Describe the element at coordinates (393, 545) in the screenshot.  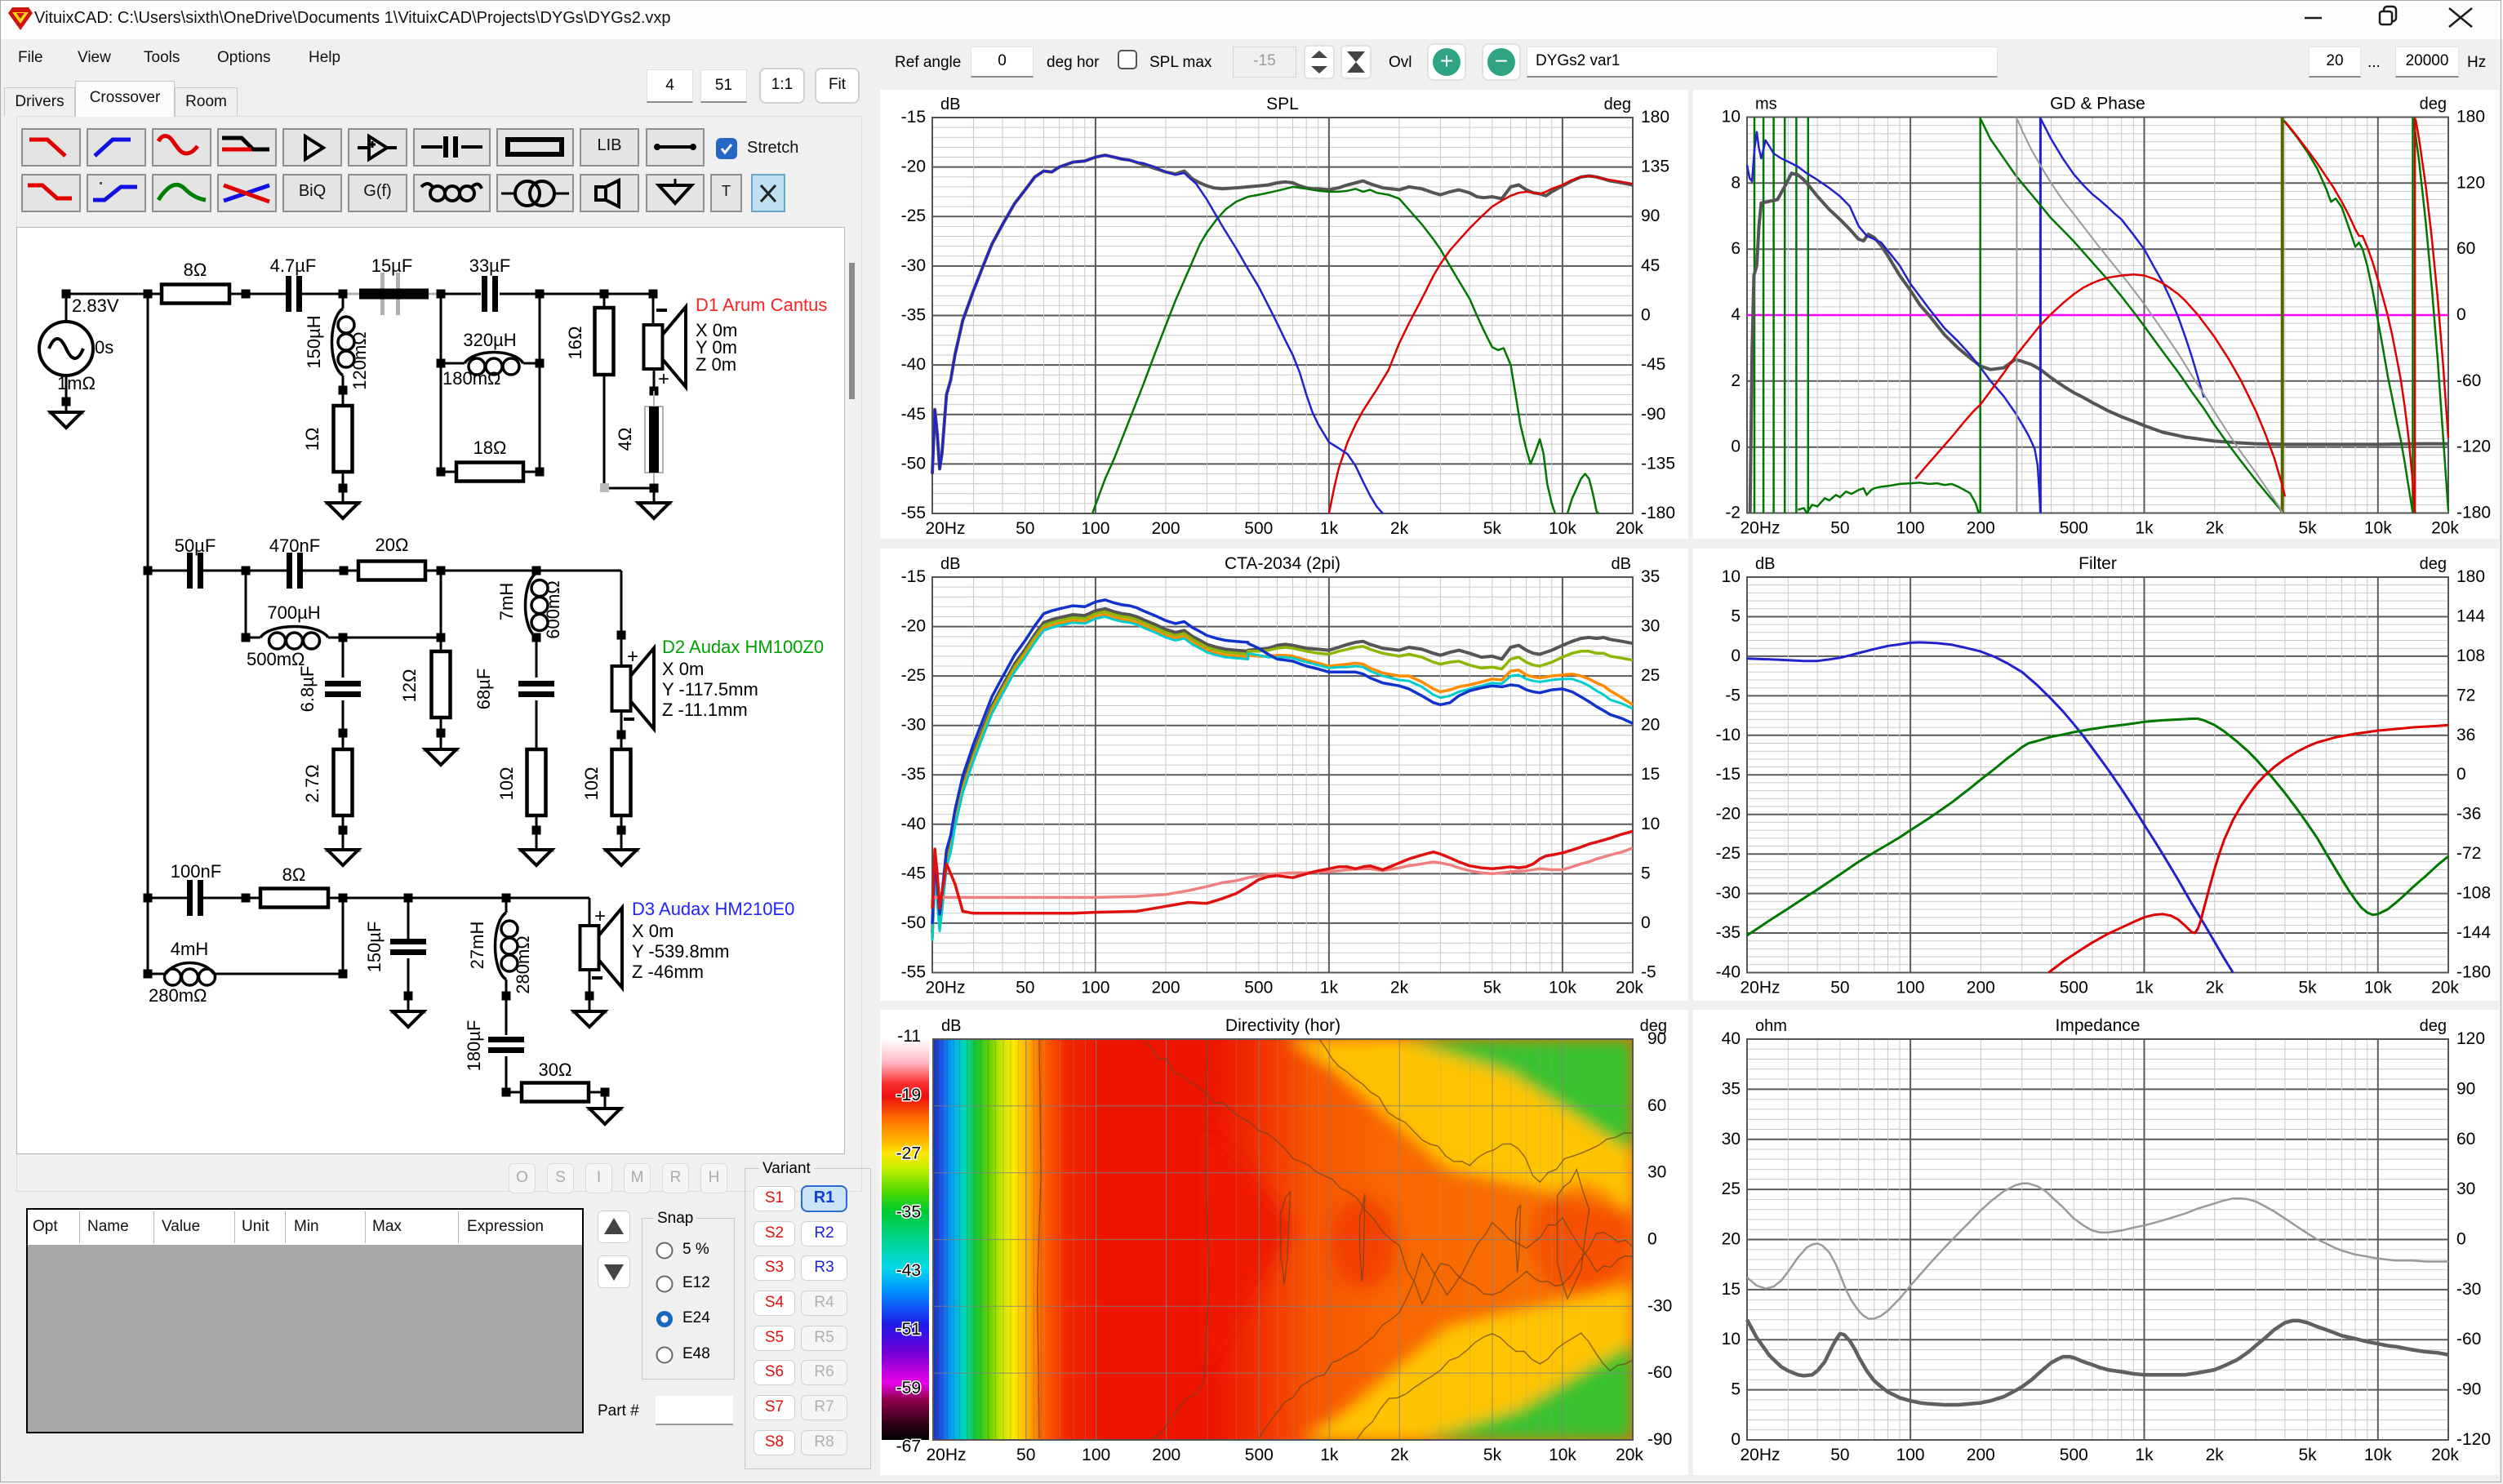
I see `svg-text: 20Ω` at that location.